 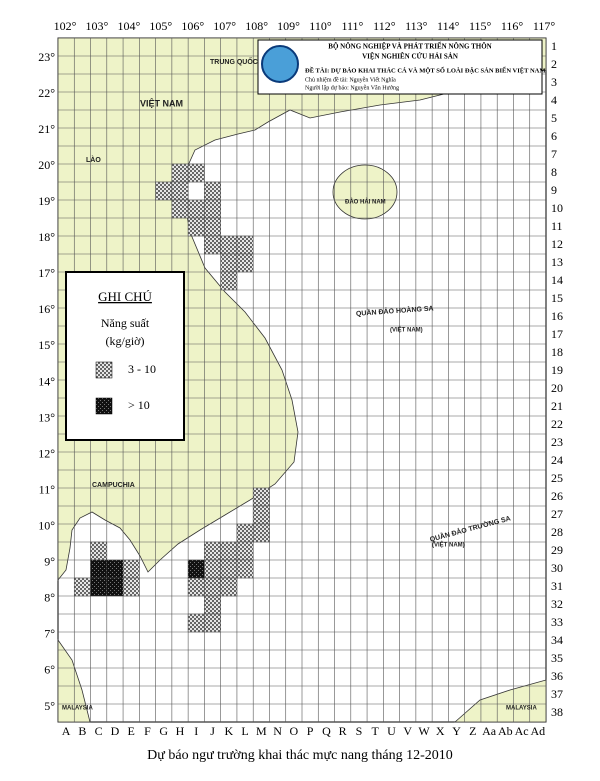 What do you see at coordinates (554, 100) in the screenshot?
I see `row-label: 4` at bounding box center [554, 100].